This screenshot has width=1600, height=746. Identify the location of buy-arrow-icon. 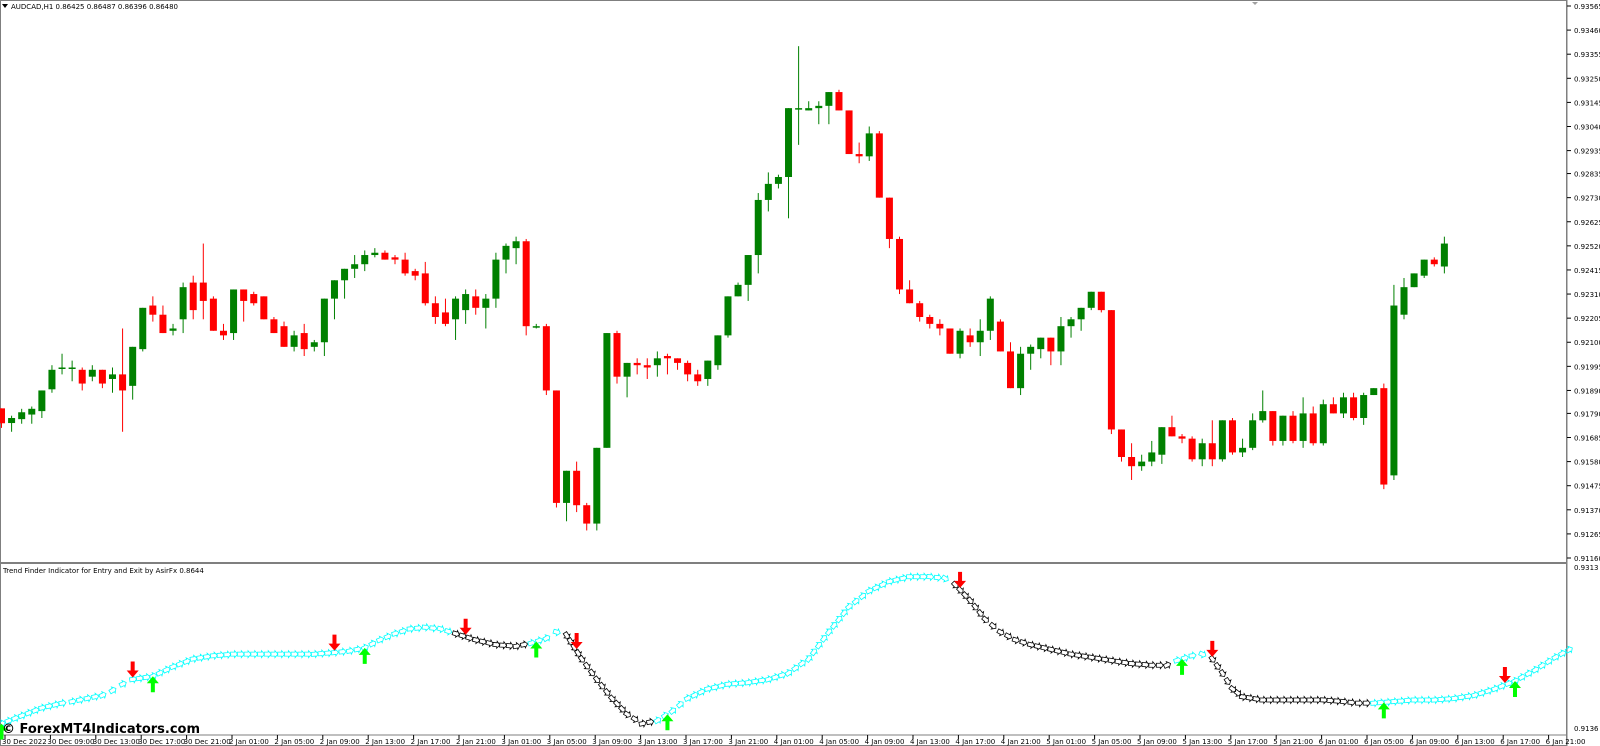
(1182, 666).